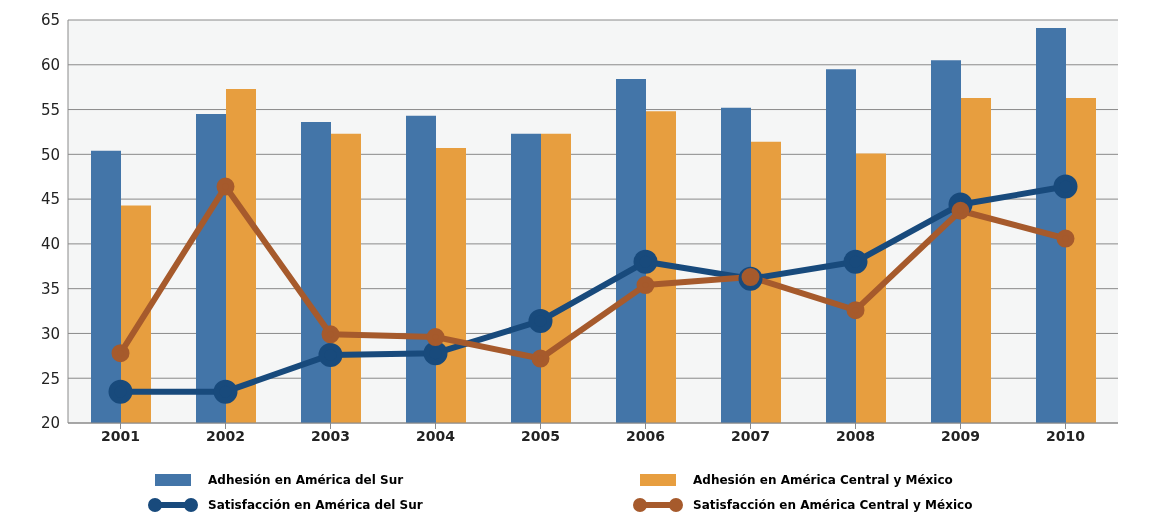 This screenshot has height=529, width=1167. What do you see at coordinates (833, 505) in the screenshot?
I see `legend-label: Satisfacción en América Central y México` at bounding box center [833, 505].